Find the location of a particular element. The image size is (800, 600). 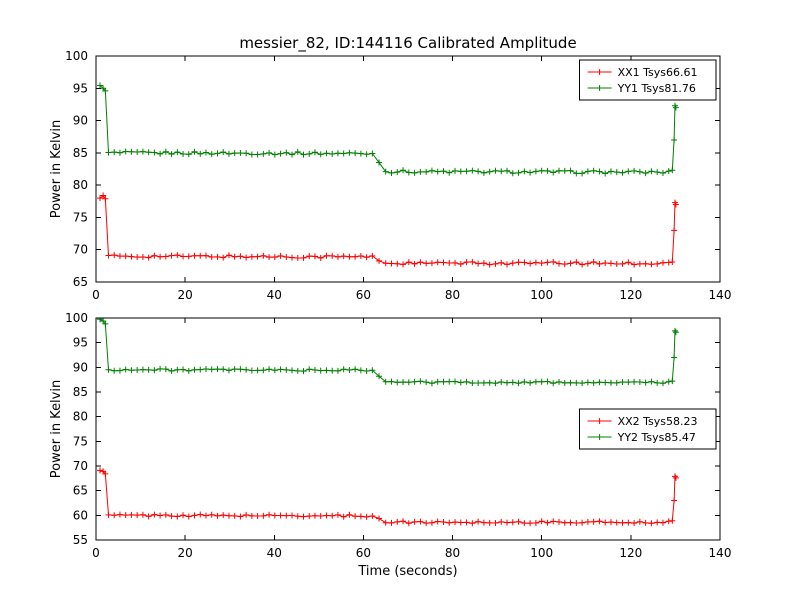

legend-label: YY2 Tsys85.47 is located at coordinates (656, 437).